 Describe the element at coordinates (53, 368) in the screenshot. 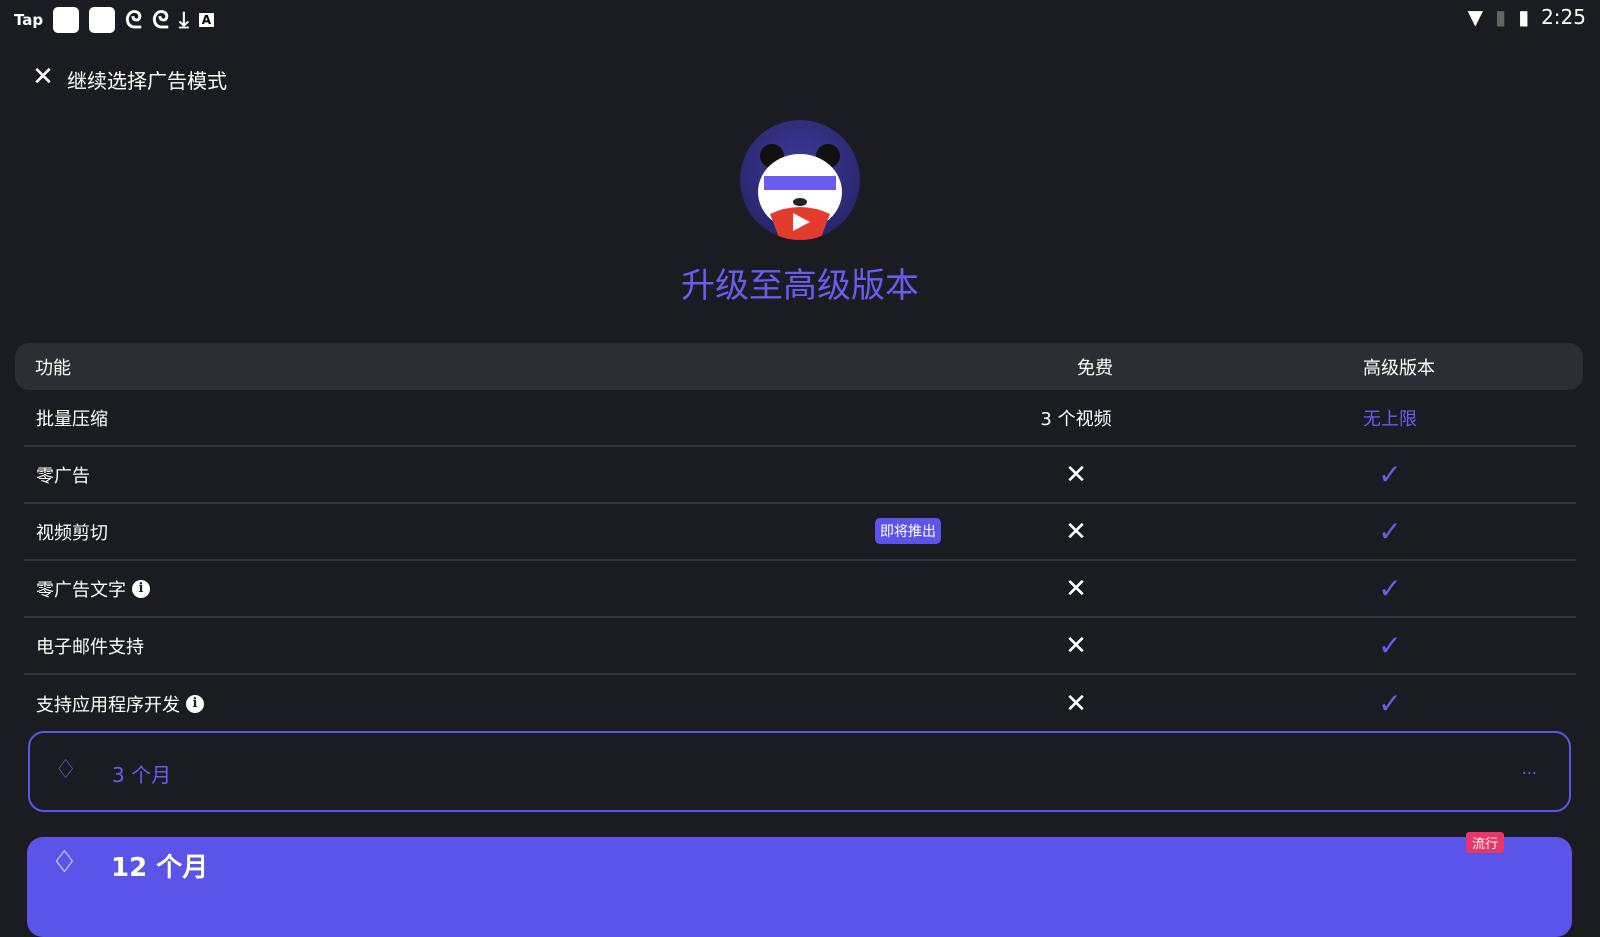

I see `col-feature: 功能` at that location.